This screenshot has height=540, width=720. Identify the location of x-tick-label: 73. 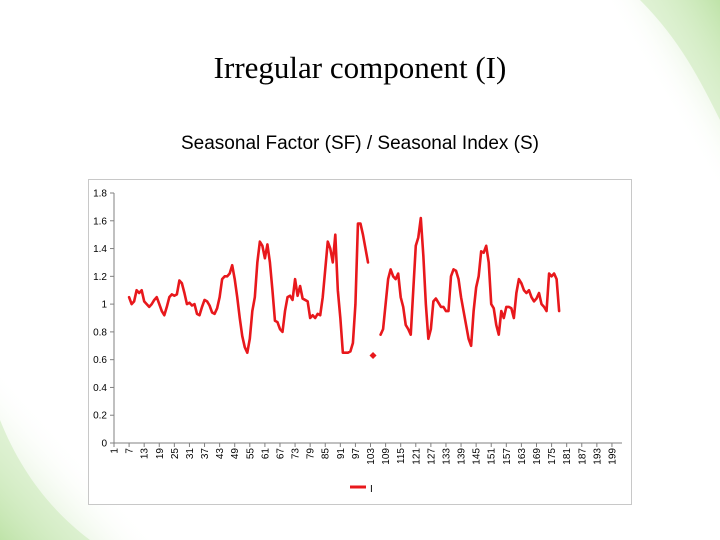
(296, 454).